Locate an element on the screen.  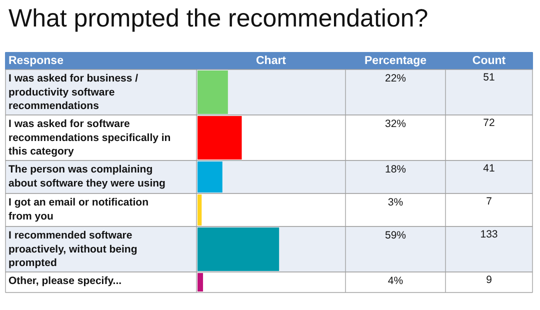
text: Count is located at coordinates (489, 61).